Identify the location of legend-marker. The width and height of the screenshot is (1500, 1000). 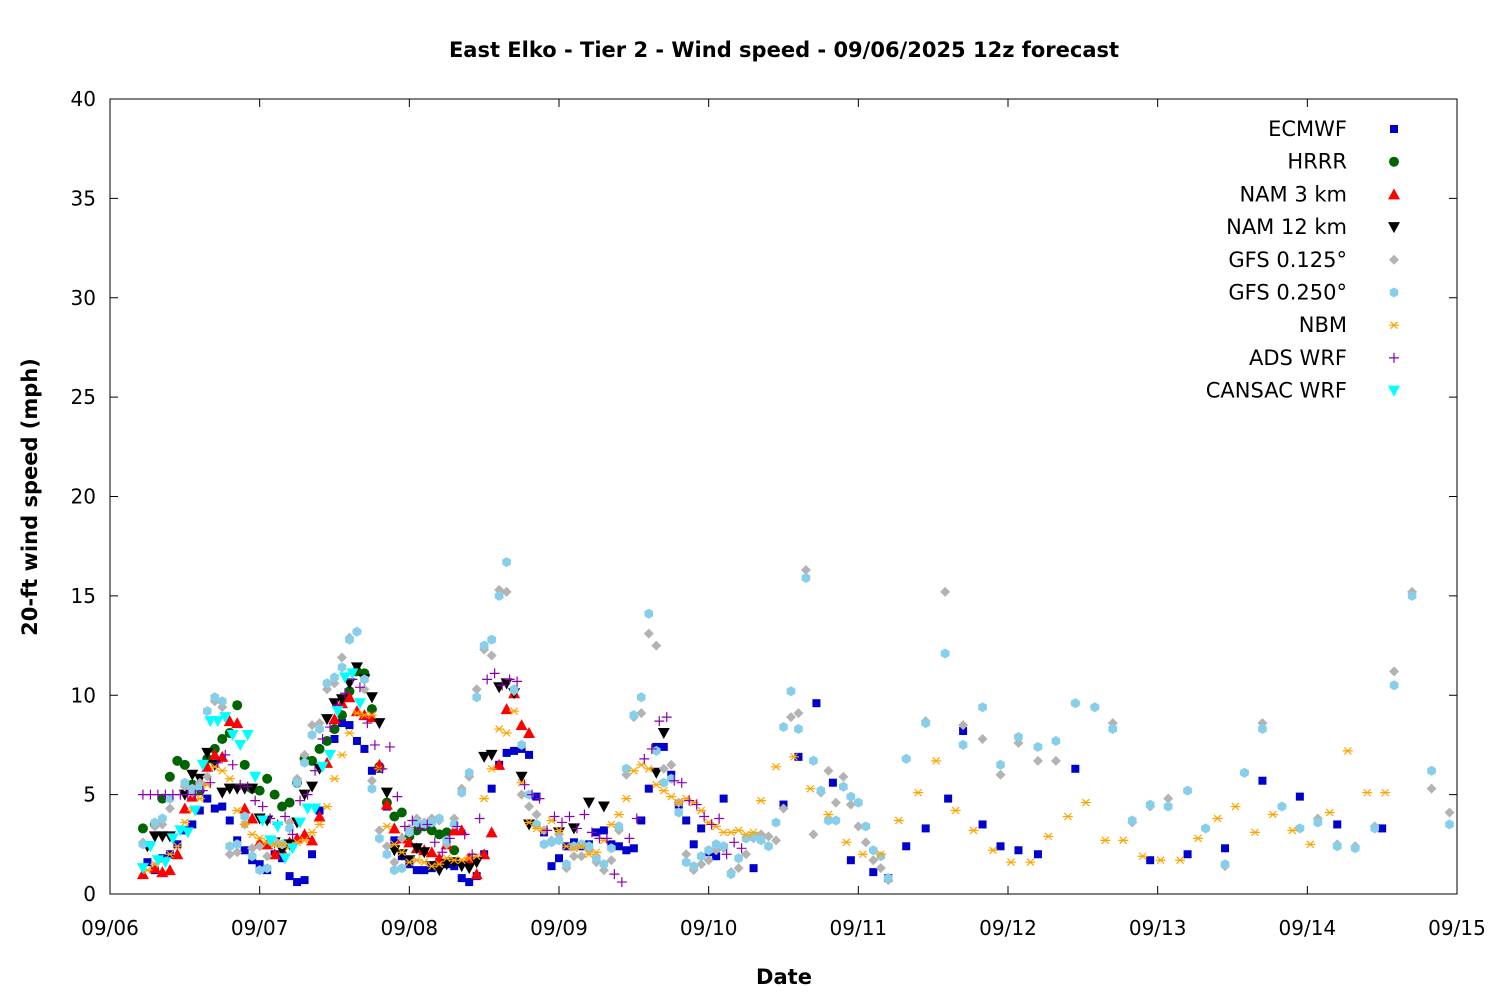
(1394, 292).